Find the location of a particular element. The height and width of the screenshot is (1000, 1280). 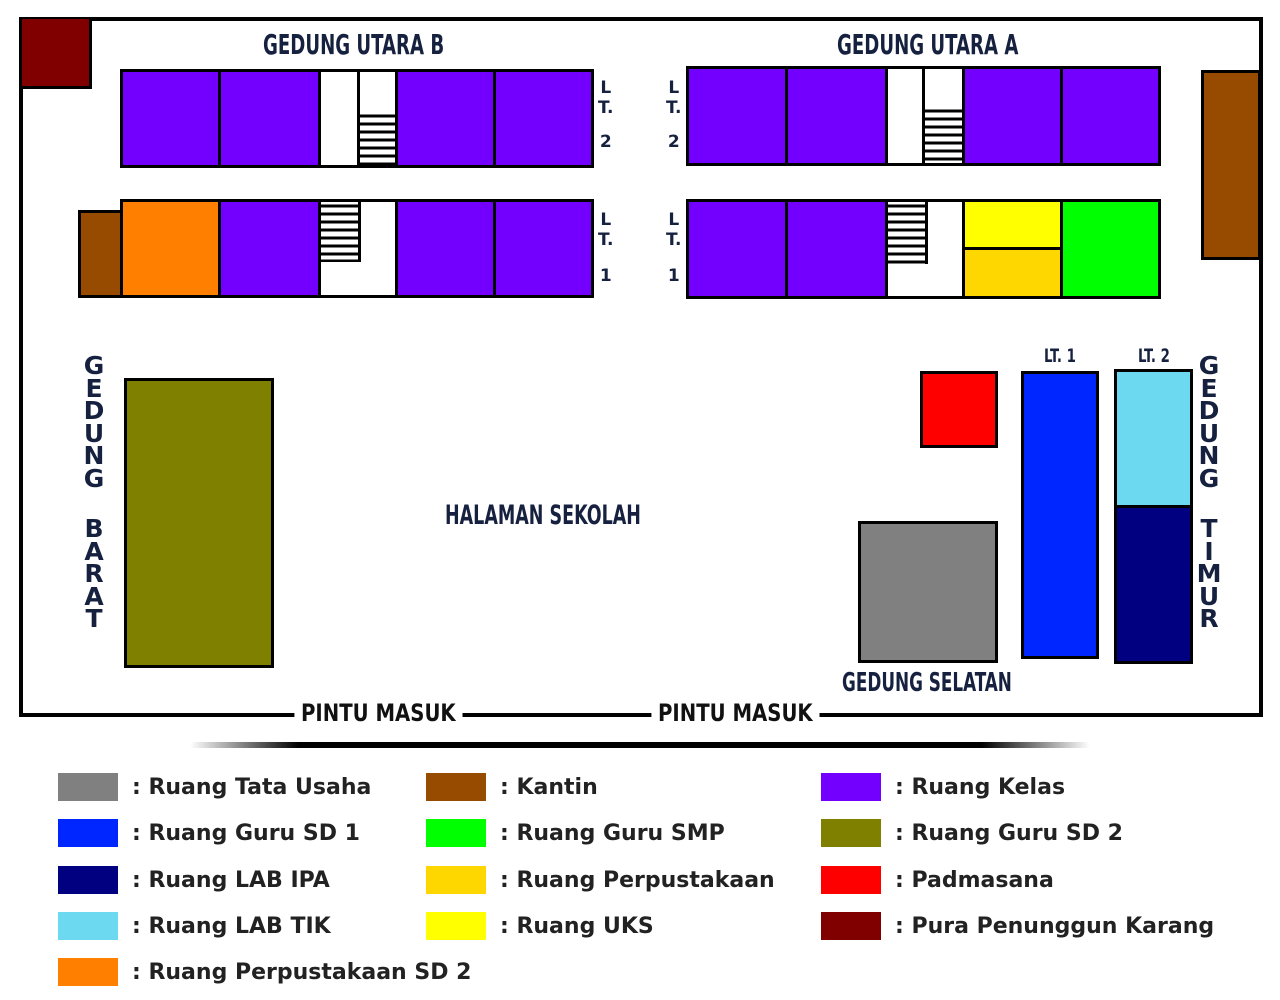

legend-label: : Ruang UKS is located at coordinates (577, 926).